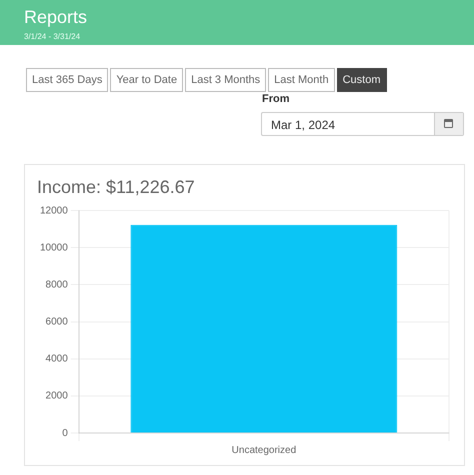 This screenshot has height=475, width=474. What do you see at coordinates (264, 450) in the screenshot?
I see `x-tick-label: Uncategorized` at bounding box center [264, 450].